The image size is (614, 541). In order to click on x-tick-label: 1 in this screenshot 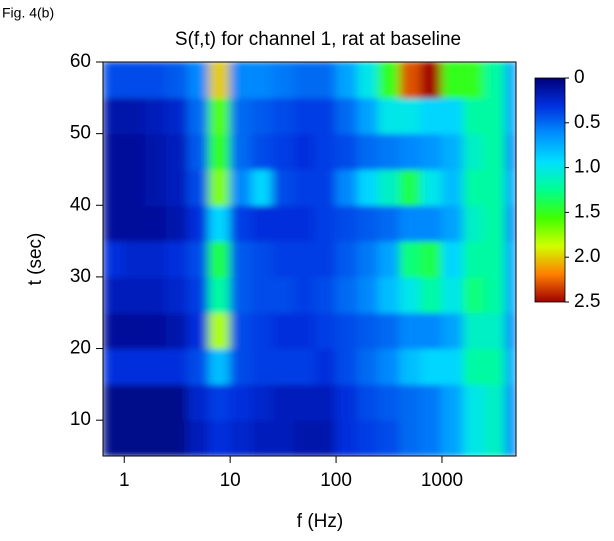, I will do `click(124, 480)`.